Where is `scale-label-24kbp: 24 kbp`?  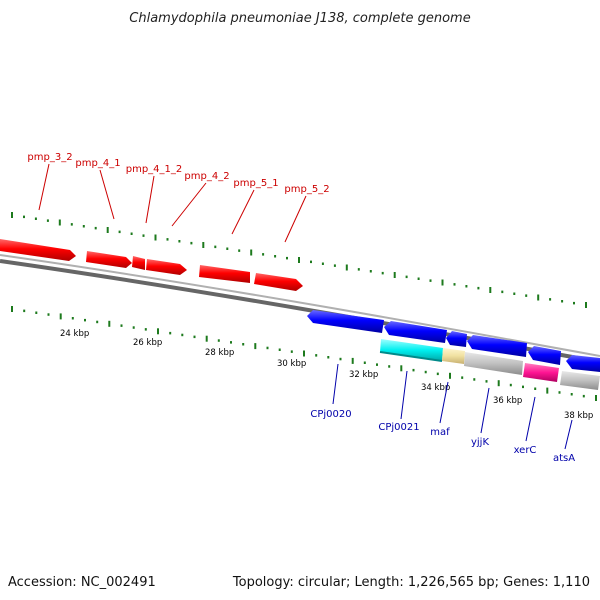
scale-label-24kbp: 24 kbp is located at coordinates (74, 334).